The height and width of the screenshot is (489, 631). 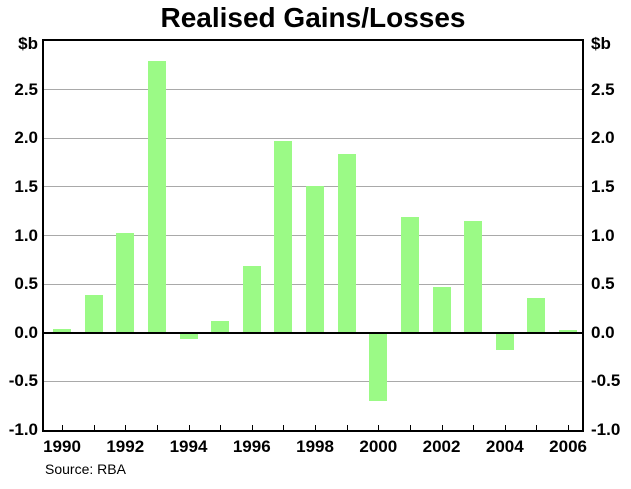 I want to click on bar-2002, so click(x=441, y=310).